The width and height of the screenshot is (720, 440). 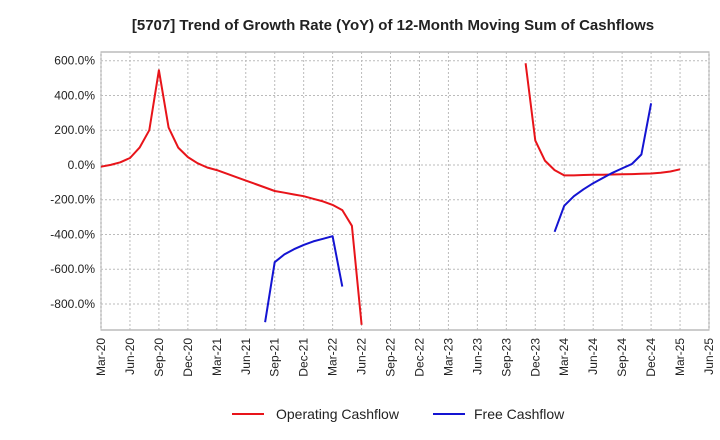 I want to click on x-tick-label: Dec-24, so click(x=651, y=357).